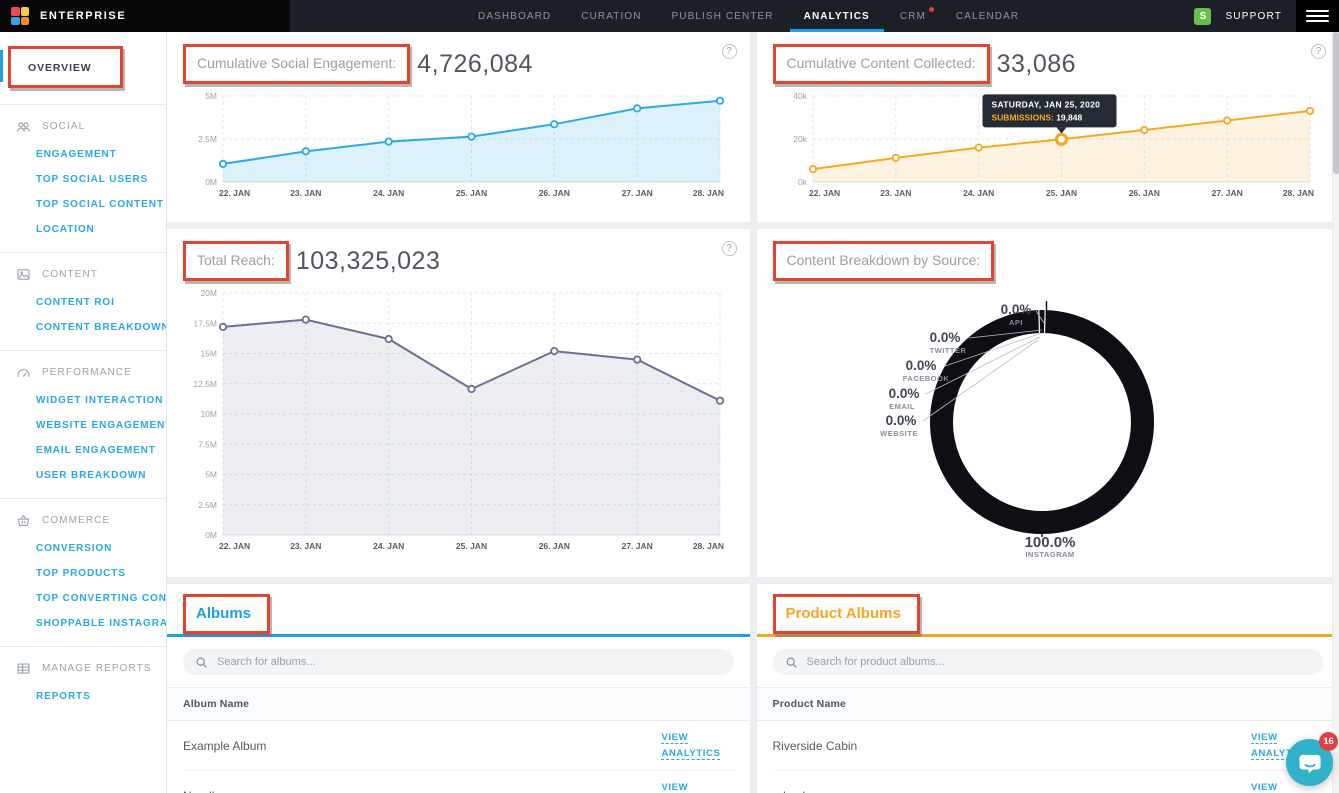 The image size is (1339, 793). Describe the element at coordinates (1328, 741) in the screenshot. I see `chat-unread-badge: 16` at that location.